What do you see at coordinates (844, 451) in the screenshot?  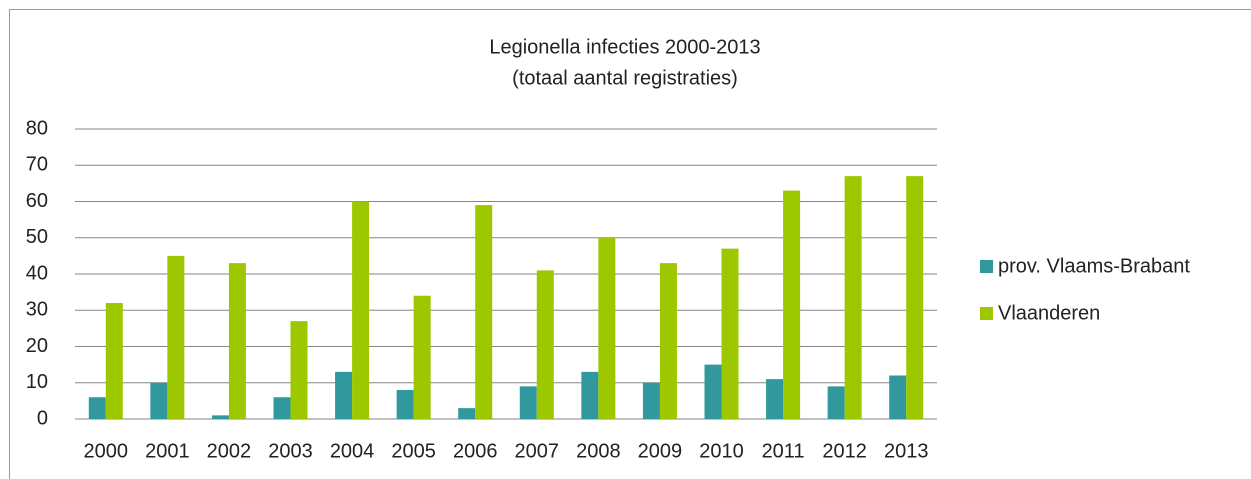 I see `x-tick-label: 2012` at bounding box center [844, 451].